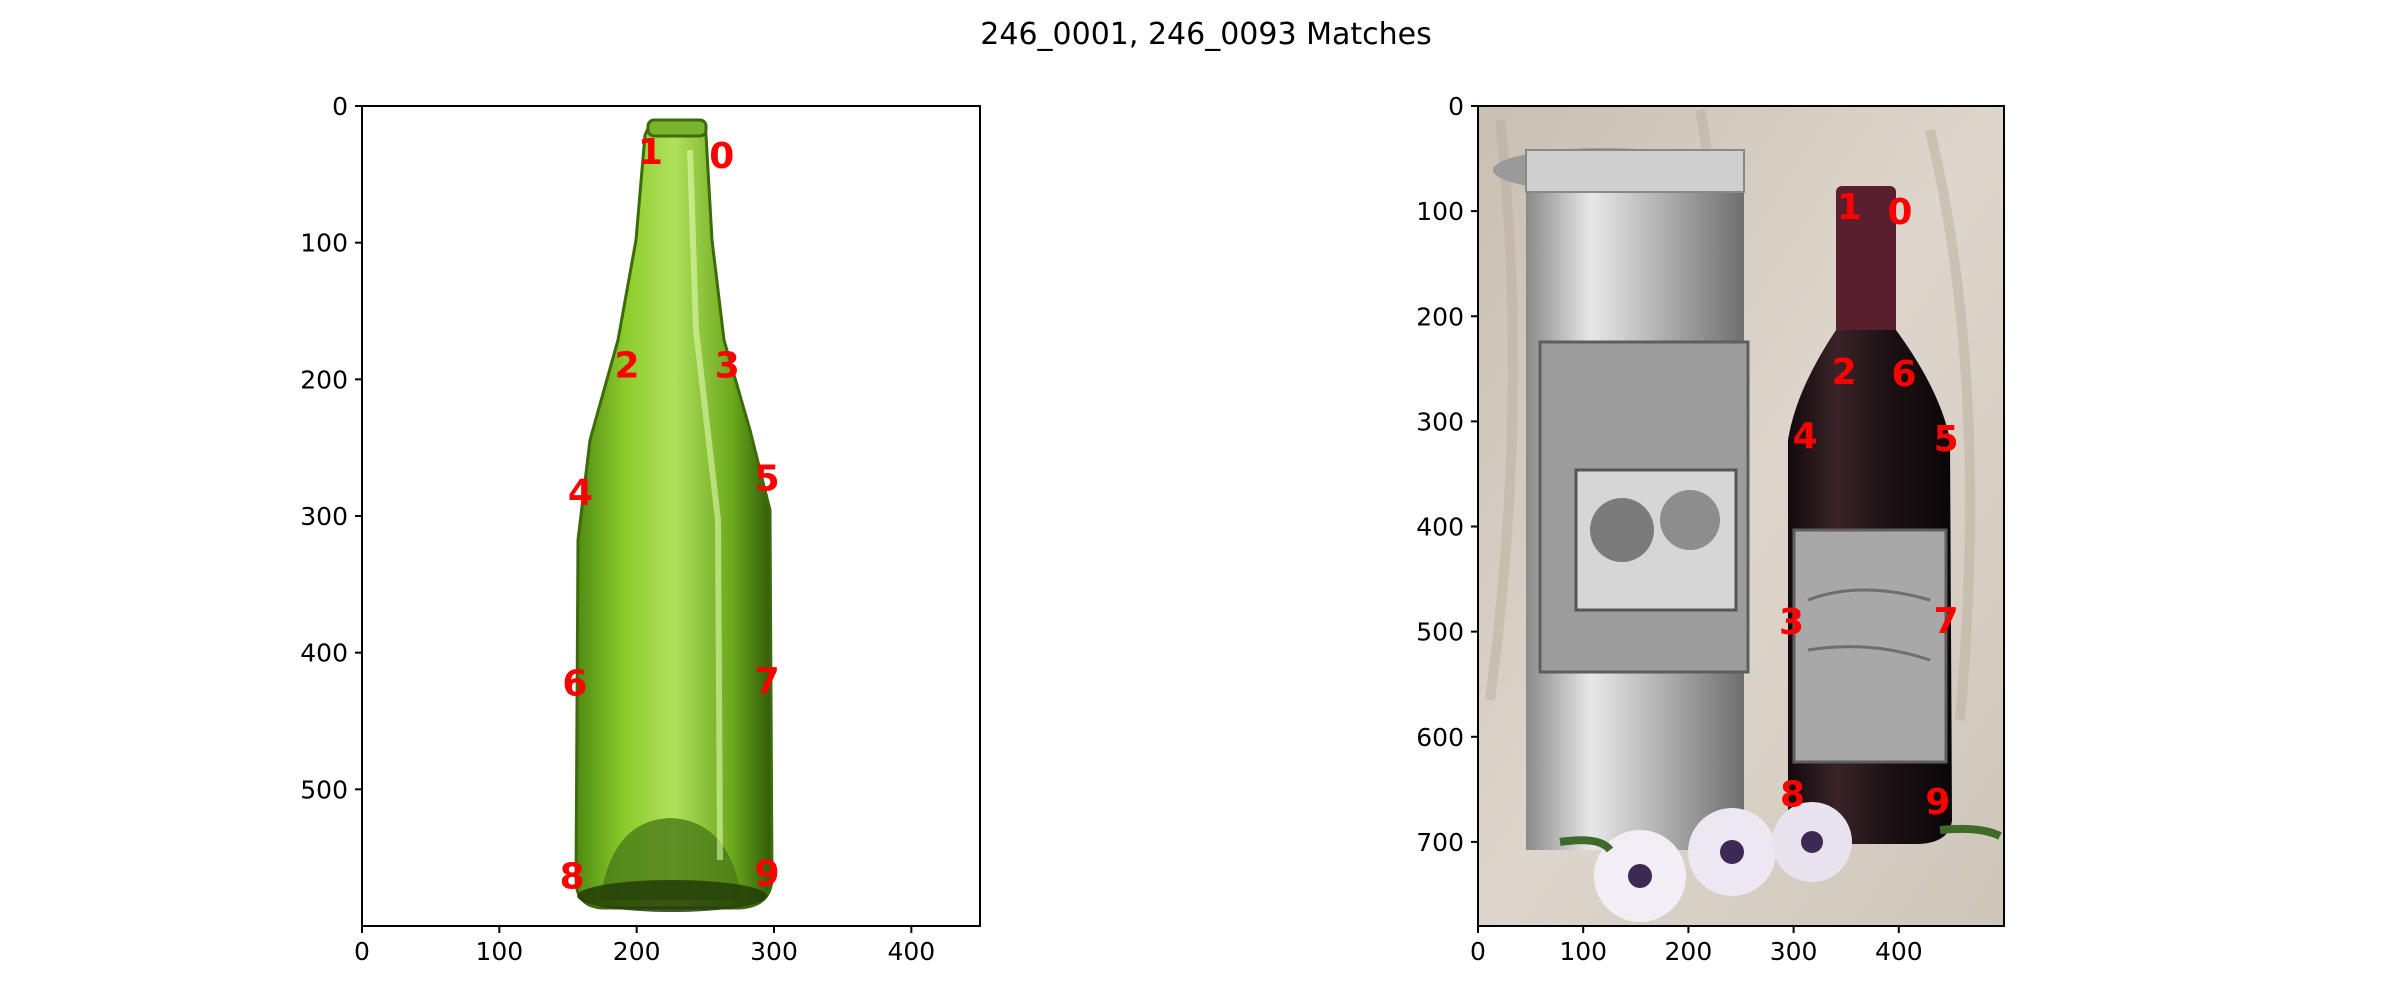 This screenshot has height=1000, width=2400. Describe the element at coordinates (1844, 372) in the screenshot. I see `right-keypoint-2: 2` at that location.